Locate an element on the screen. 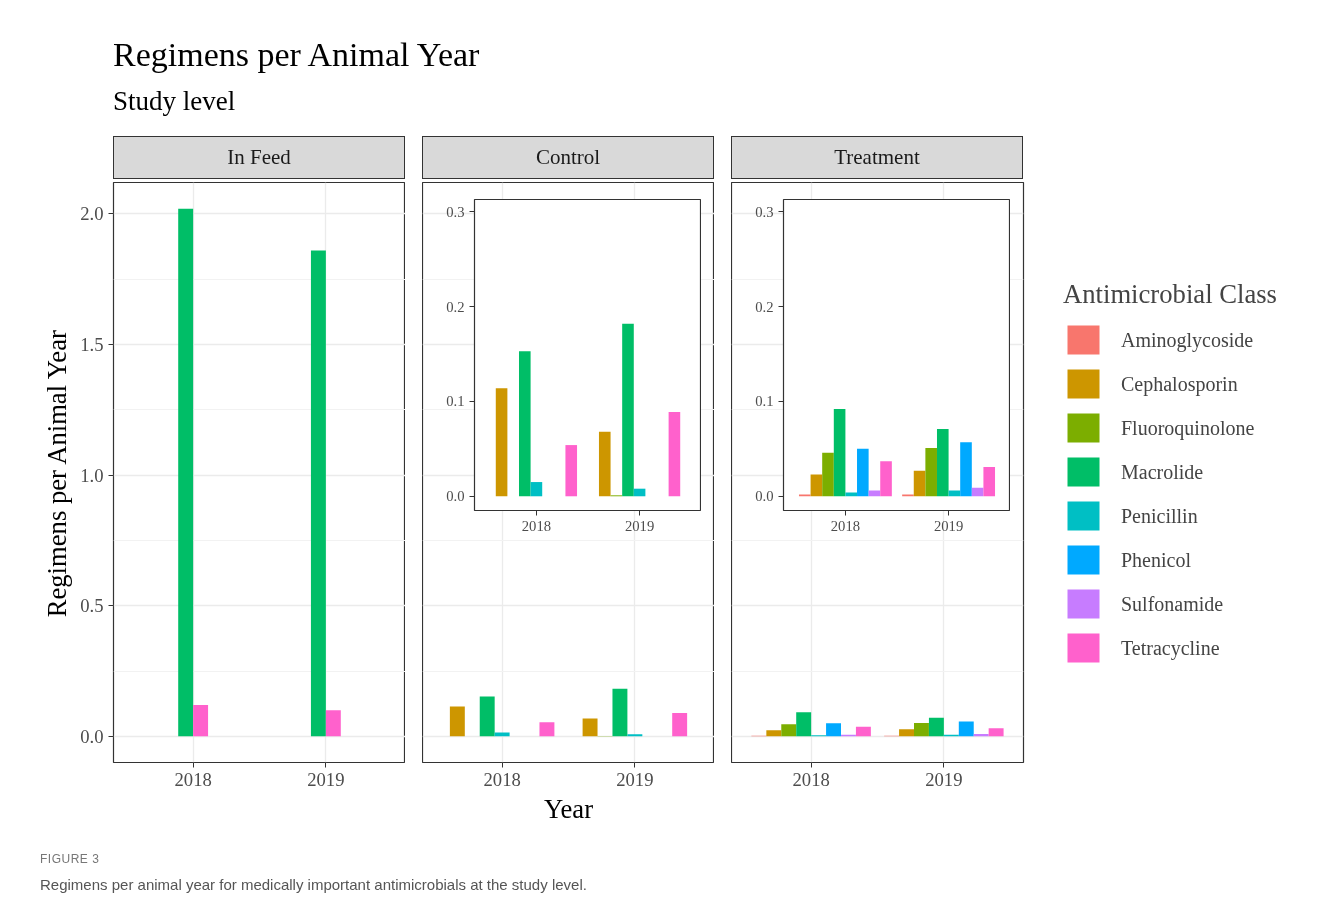  legend-label: Tetracycline is located at coordinates (1170, 647).